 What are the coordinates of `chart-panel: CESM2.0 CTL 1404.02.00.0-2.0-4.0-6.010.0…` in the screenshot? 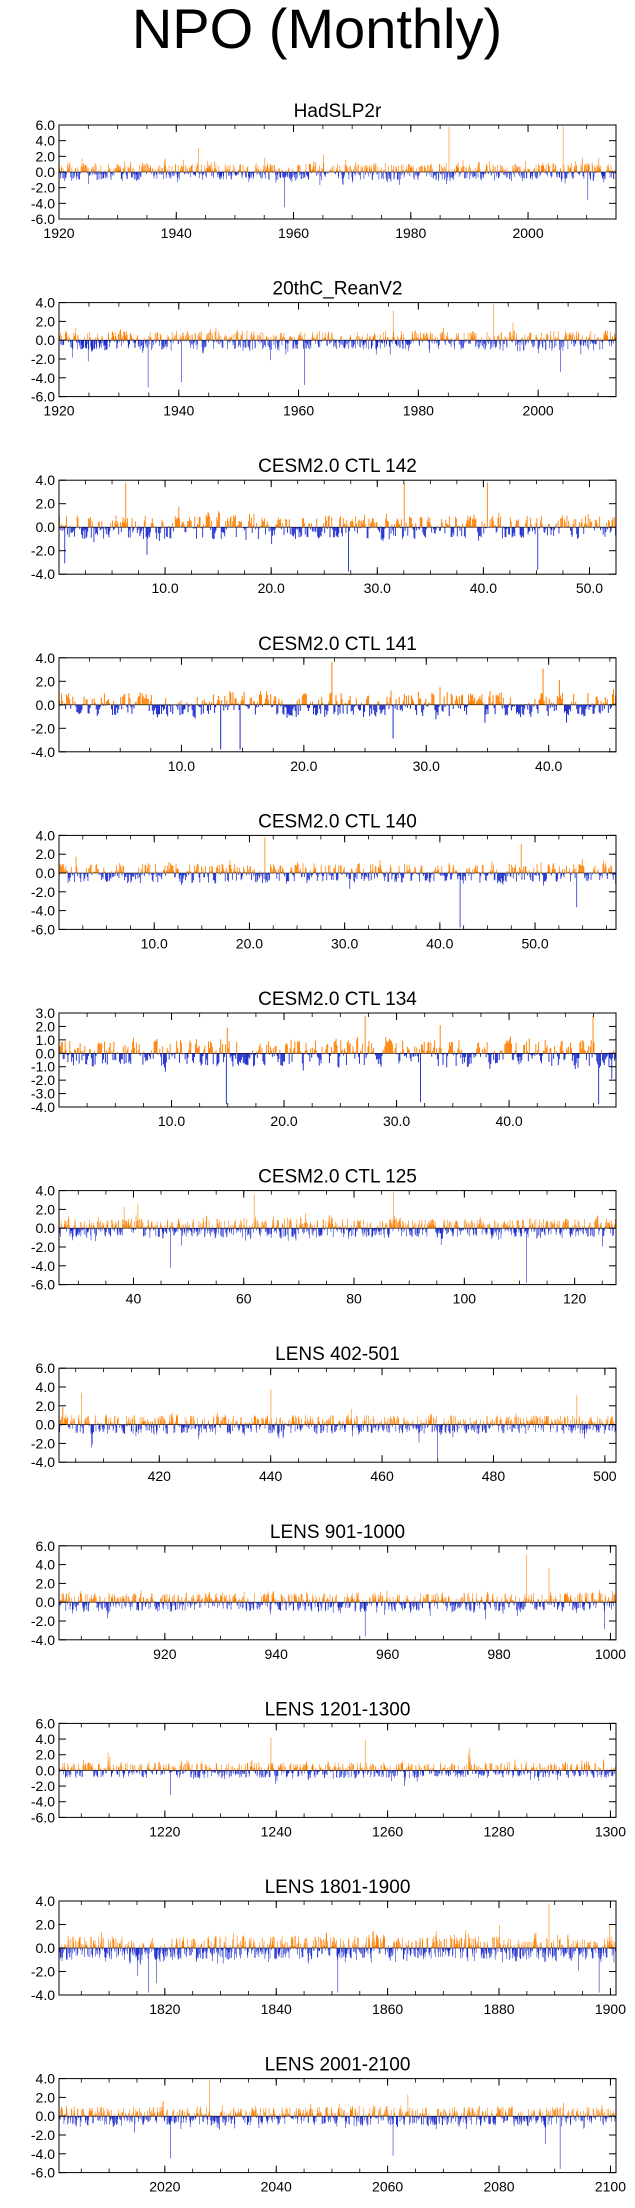 It's located at (324, 881).